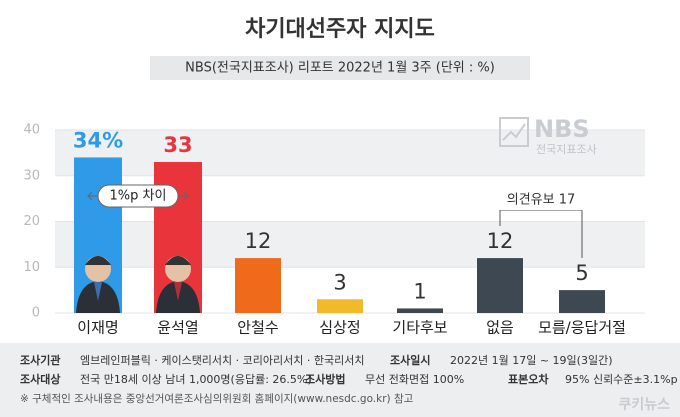 The width and height of the screenshot is (680, 417). I want to click on footer-value: 전국 만18세 이상 남녀 1,000명(응답률: 26.5%), so click(196, 379).